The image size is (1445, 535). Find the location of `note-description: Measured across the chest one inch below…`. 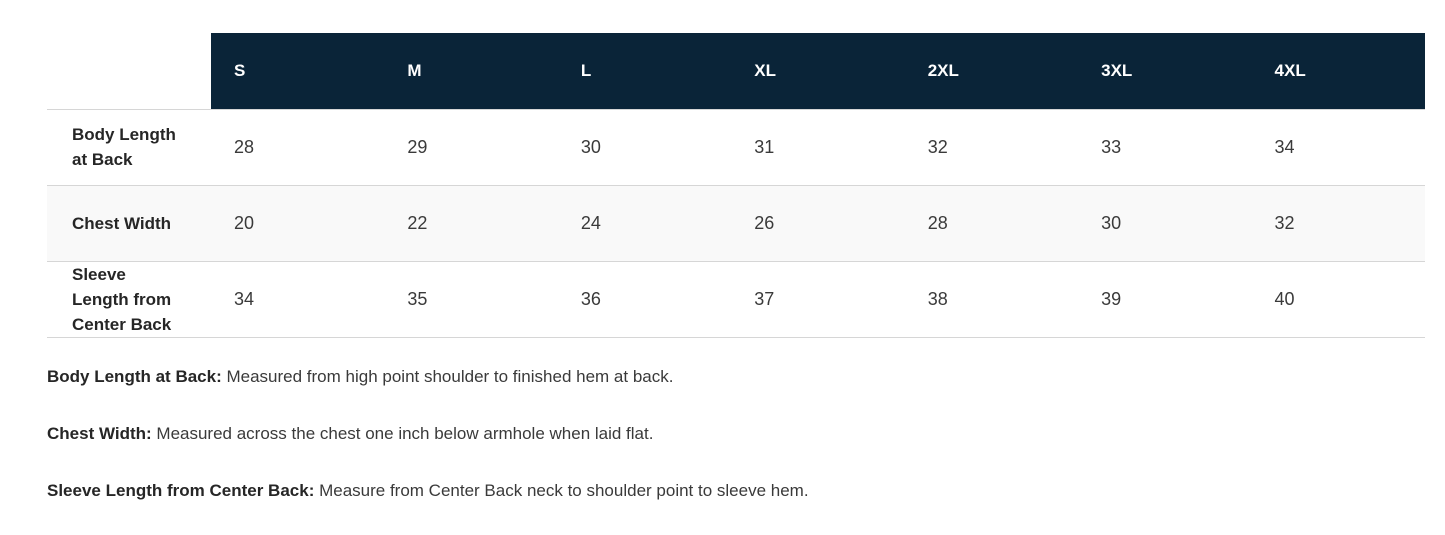

note-description: Measured across the chest one inch below… is located at coordinates (405, 433).